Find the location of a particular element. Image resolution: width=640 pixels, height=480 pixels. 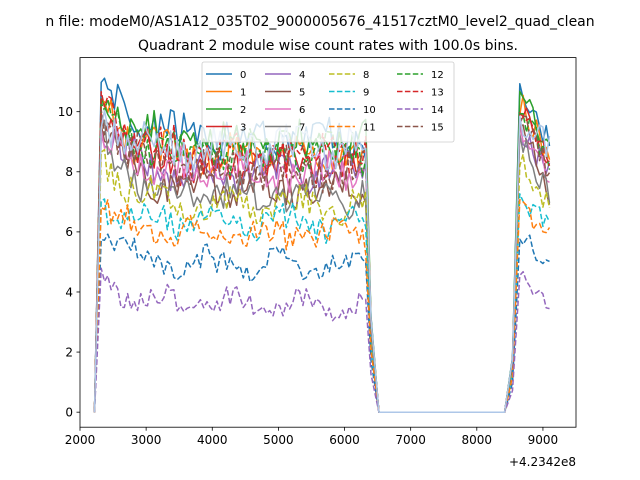

x-tick-label: 9000 is located at coordinates (543, 440).